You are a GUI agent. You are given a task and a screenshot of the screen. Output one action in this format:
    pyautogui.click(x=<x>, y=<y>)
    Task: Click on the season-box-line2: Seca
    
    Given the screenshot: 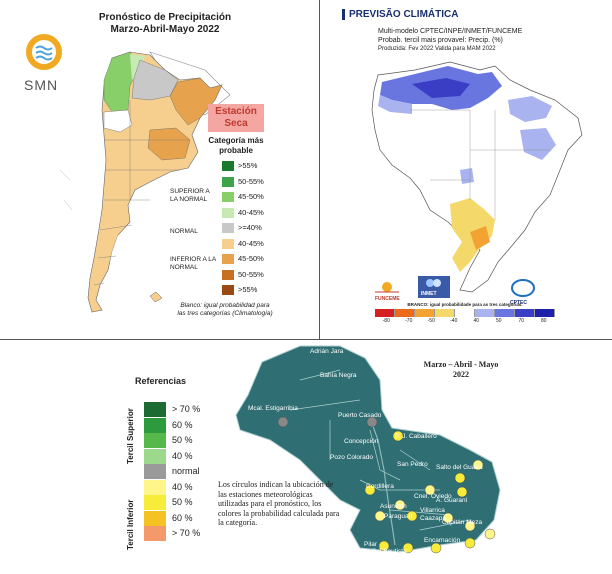 What is the action you would take?
    pyautogui.click(x=236, y=123)
    